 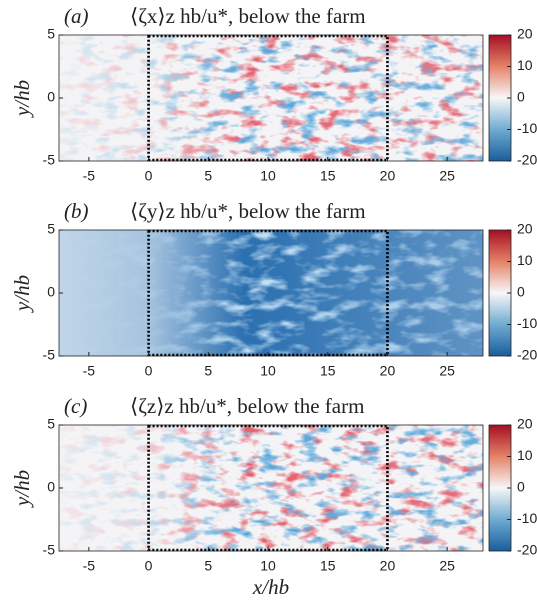 I want to click on x-axis-label: x/hb, so click(x=270, y=587).